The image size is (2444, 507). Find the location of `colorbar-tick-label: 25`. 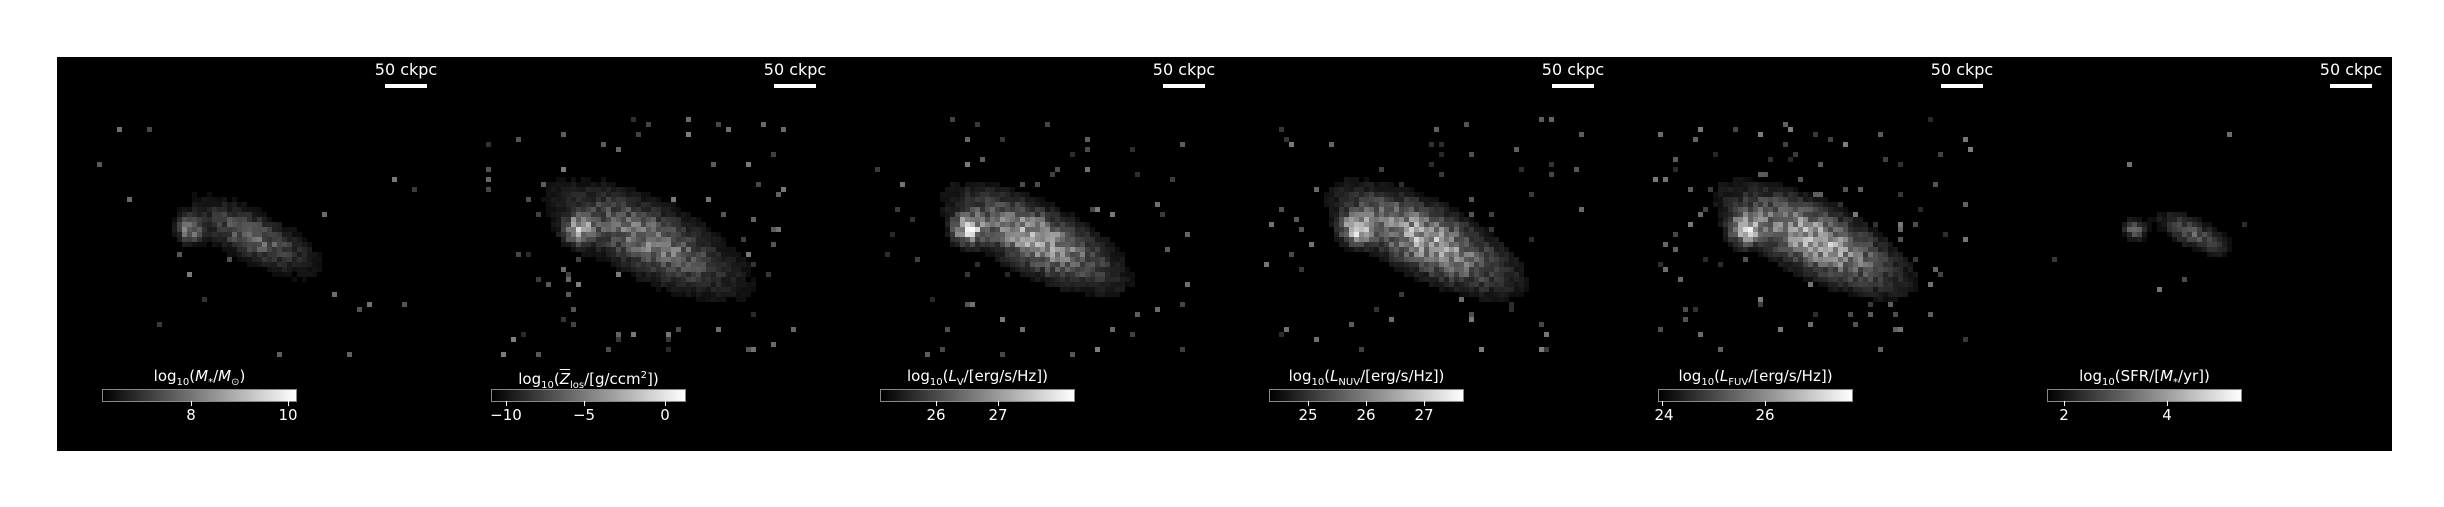

colorbar-tick-label: 25 is located at coordinates (1307, 415).